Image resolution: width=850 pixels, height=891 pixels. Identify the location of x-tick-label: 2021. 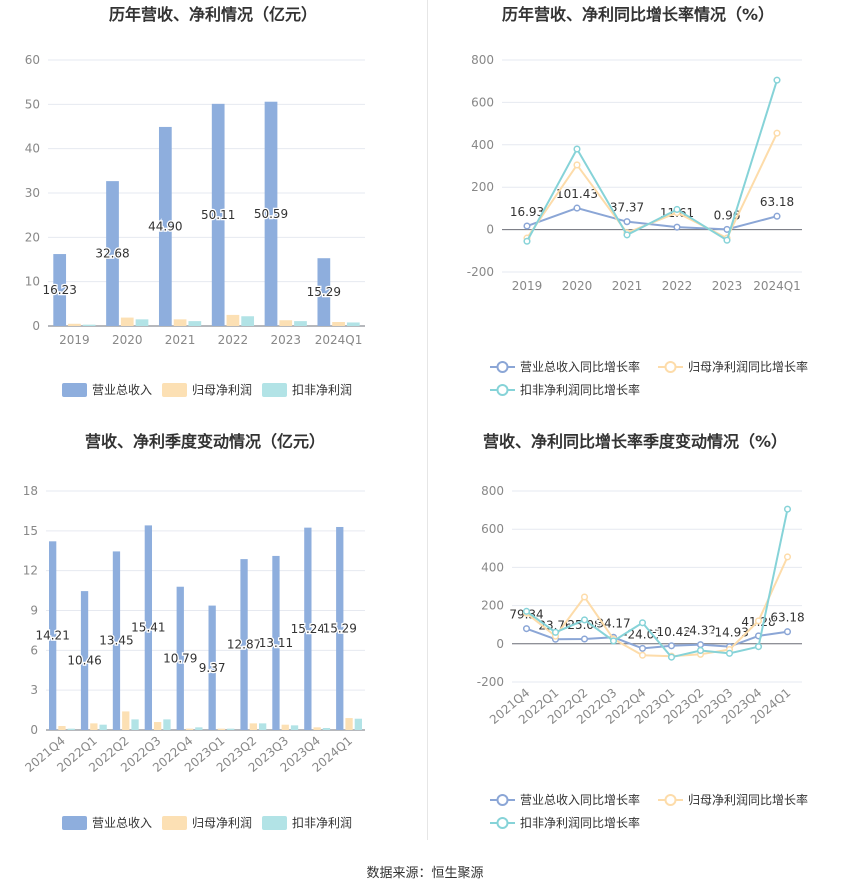
(180, 340).